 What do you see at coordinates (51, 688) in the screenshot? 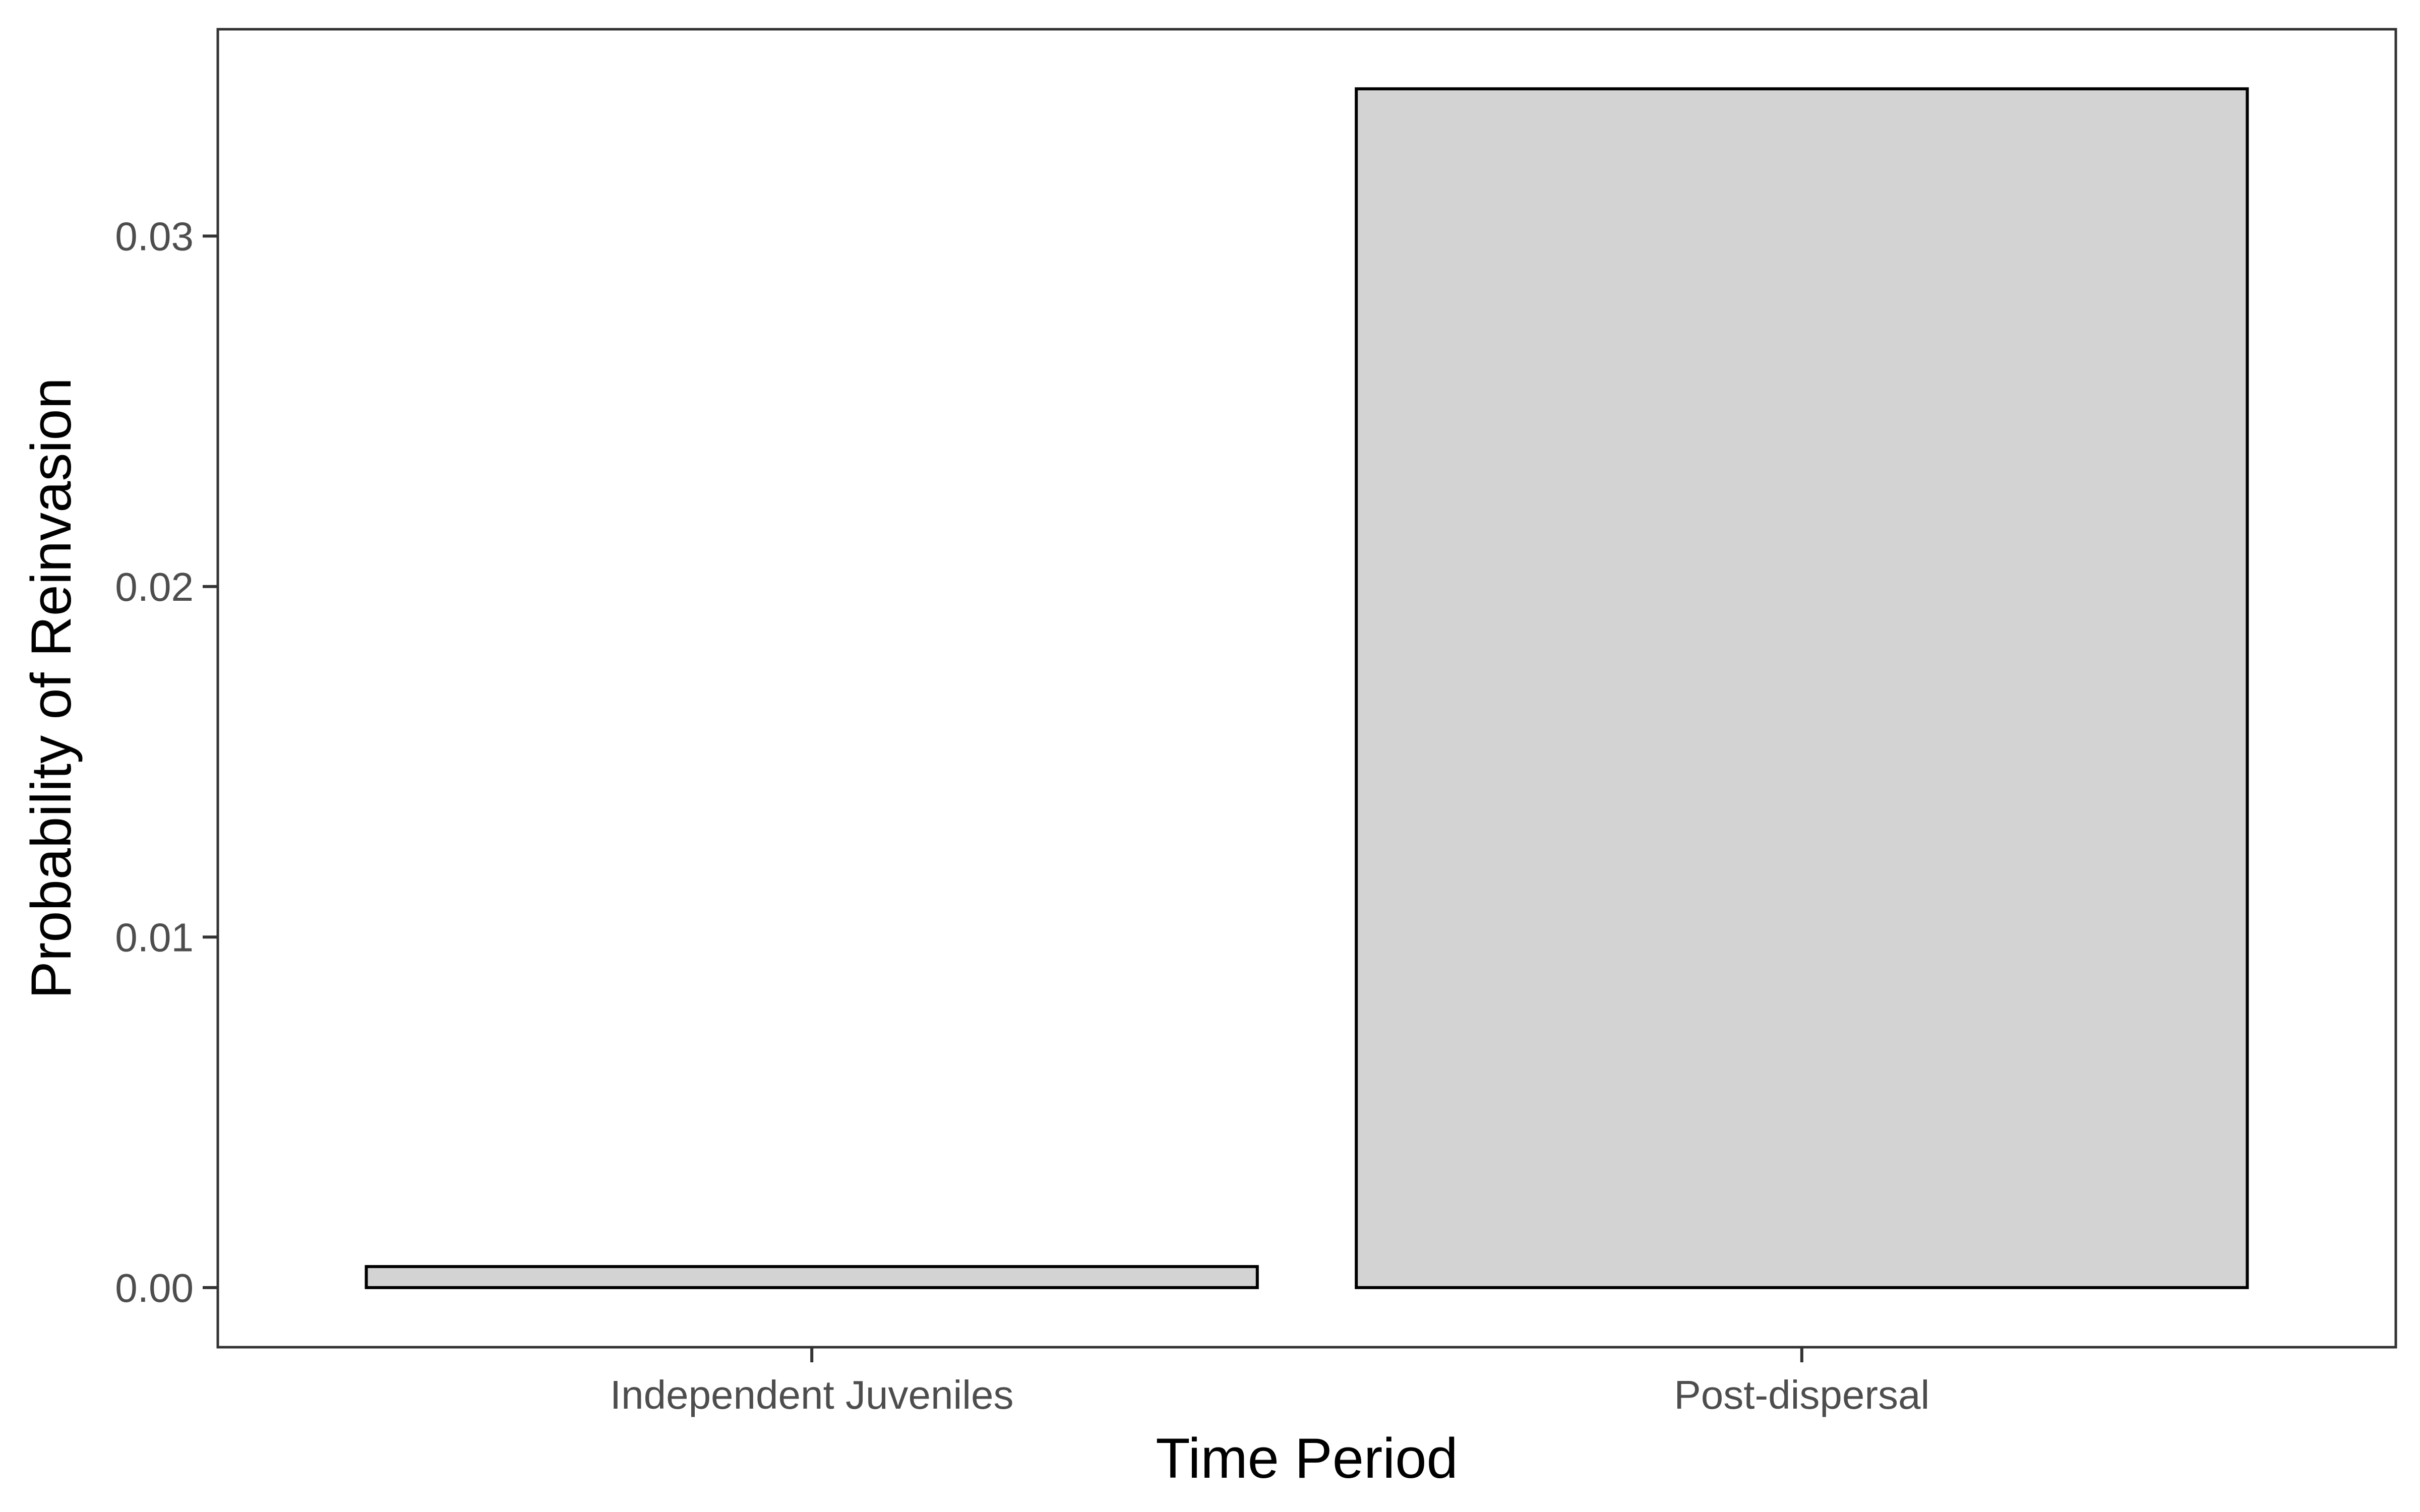
I see `y-axis-title: Probability of Reinvasion` at bounding box center [51, 688].